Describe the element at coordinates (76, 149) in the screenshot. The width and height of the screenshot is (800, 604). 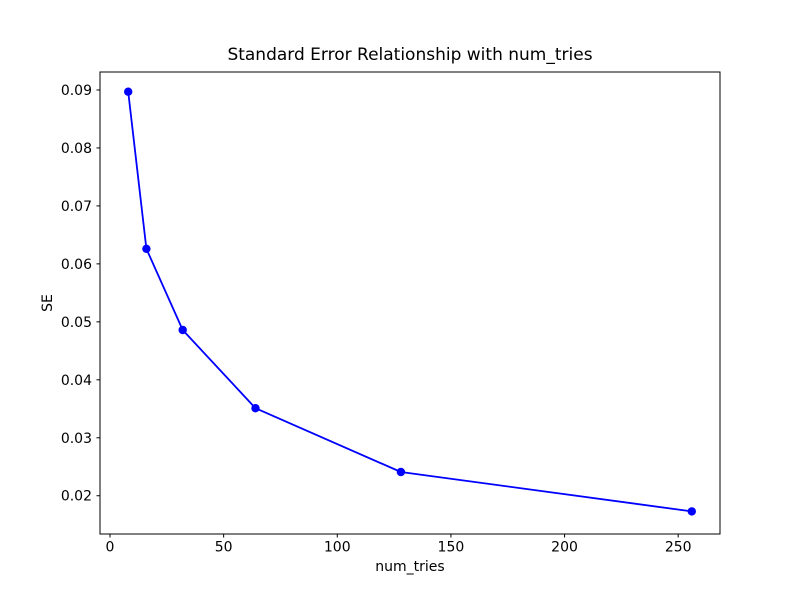
I see `y-tick-label: 0.08` at that location.